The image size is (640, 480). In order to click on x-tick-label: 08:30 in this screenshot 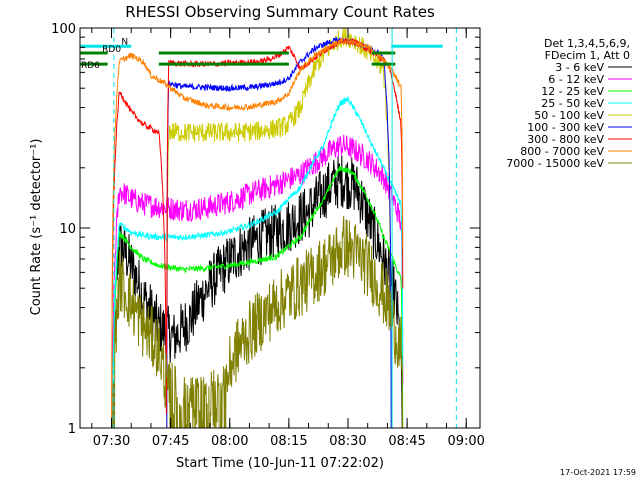, I will do `click(347, 441)`.